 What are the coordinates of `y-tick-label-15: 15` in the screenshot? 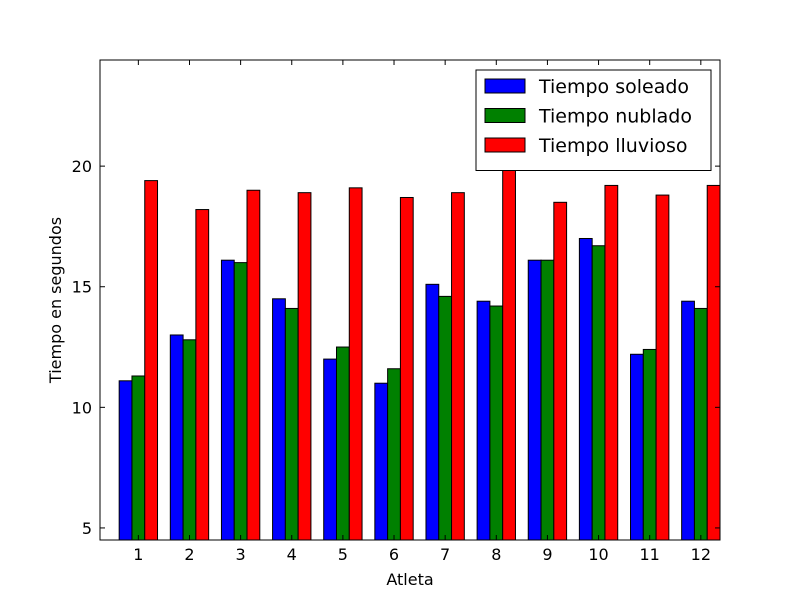 It's located at (82, 287).